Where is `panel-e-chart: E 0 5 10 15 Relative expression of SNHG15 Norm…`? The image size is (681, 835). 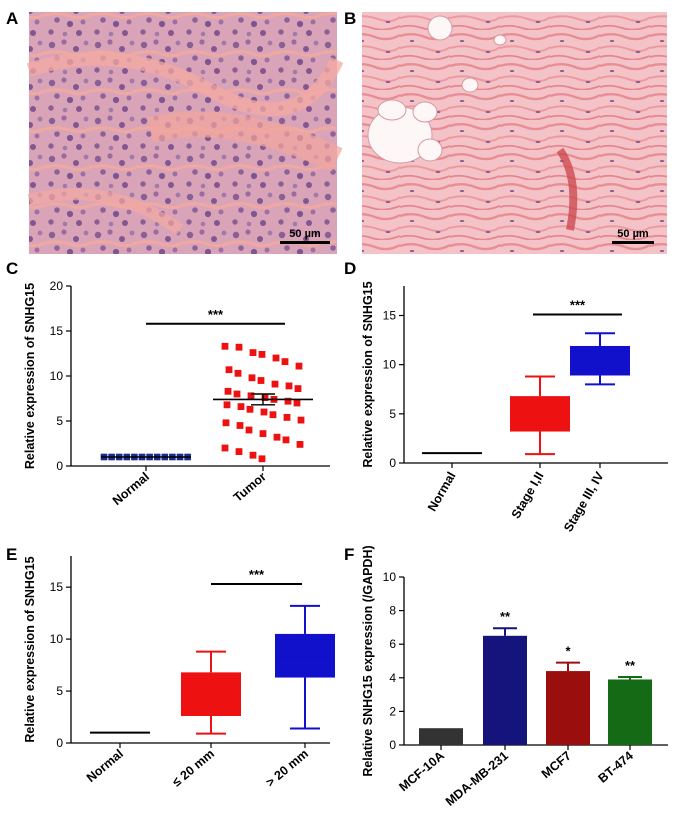
panel-e-chart: E 0 5 10 15 Relative expression of SNHG15 Norm… is located at coordinates (170, 667).